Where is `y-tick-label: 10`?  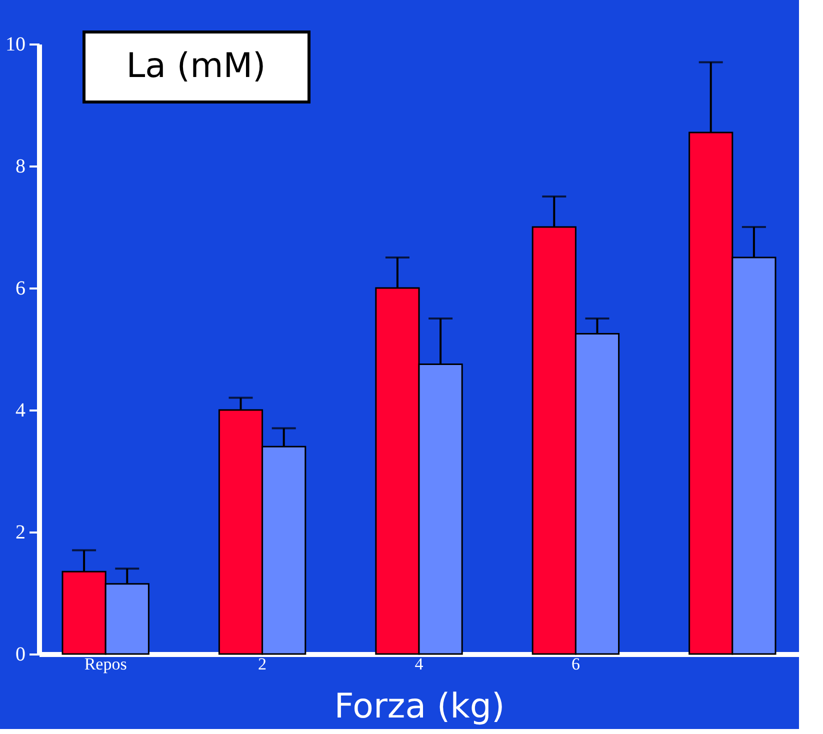 y-tick-label: 10 is located at coordinates (16, 45).